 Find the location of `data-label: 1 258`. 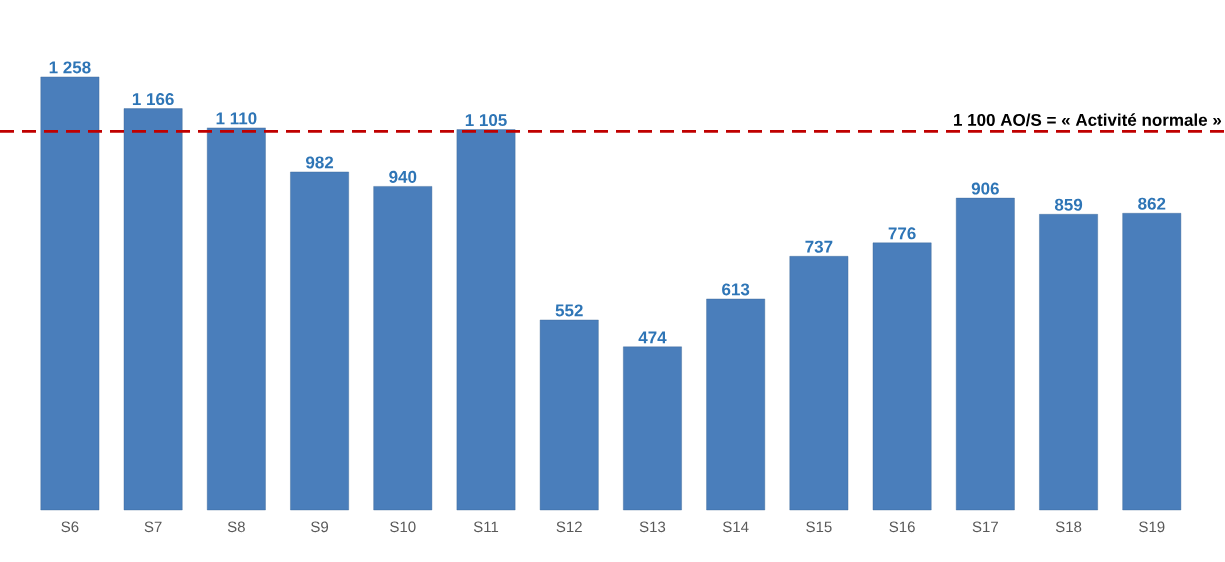

data-label: 1 258 is located at coordinates (70, 67).